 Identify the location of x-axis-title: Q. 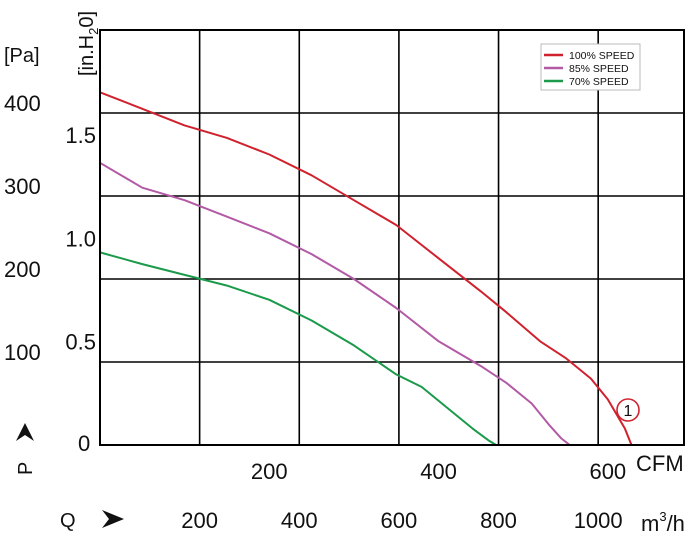
(68, 521).